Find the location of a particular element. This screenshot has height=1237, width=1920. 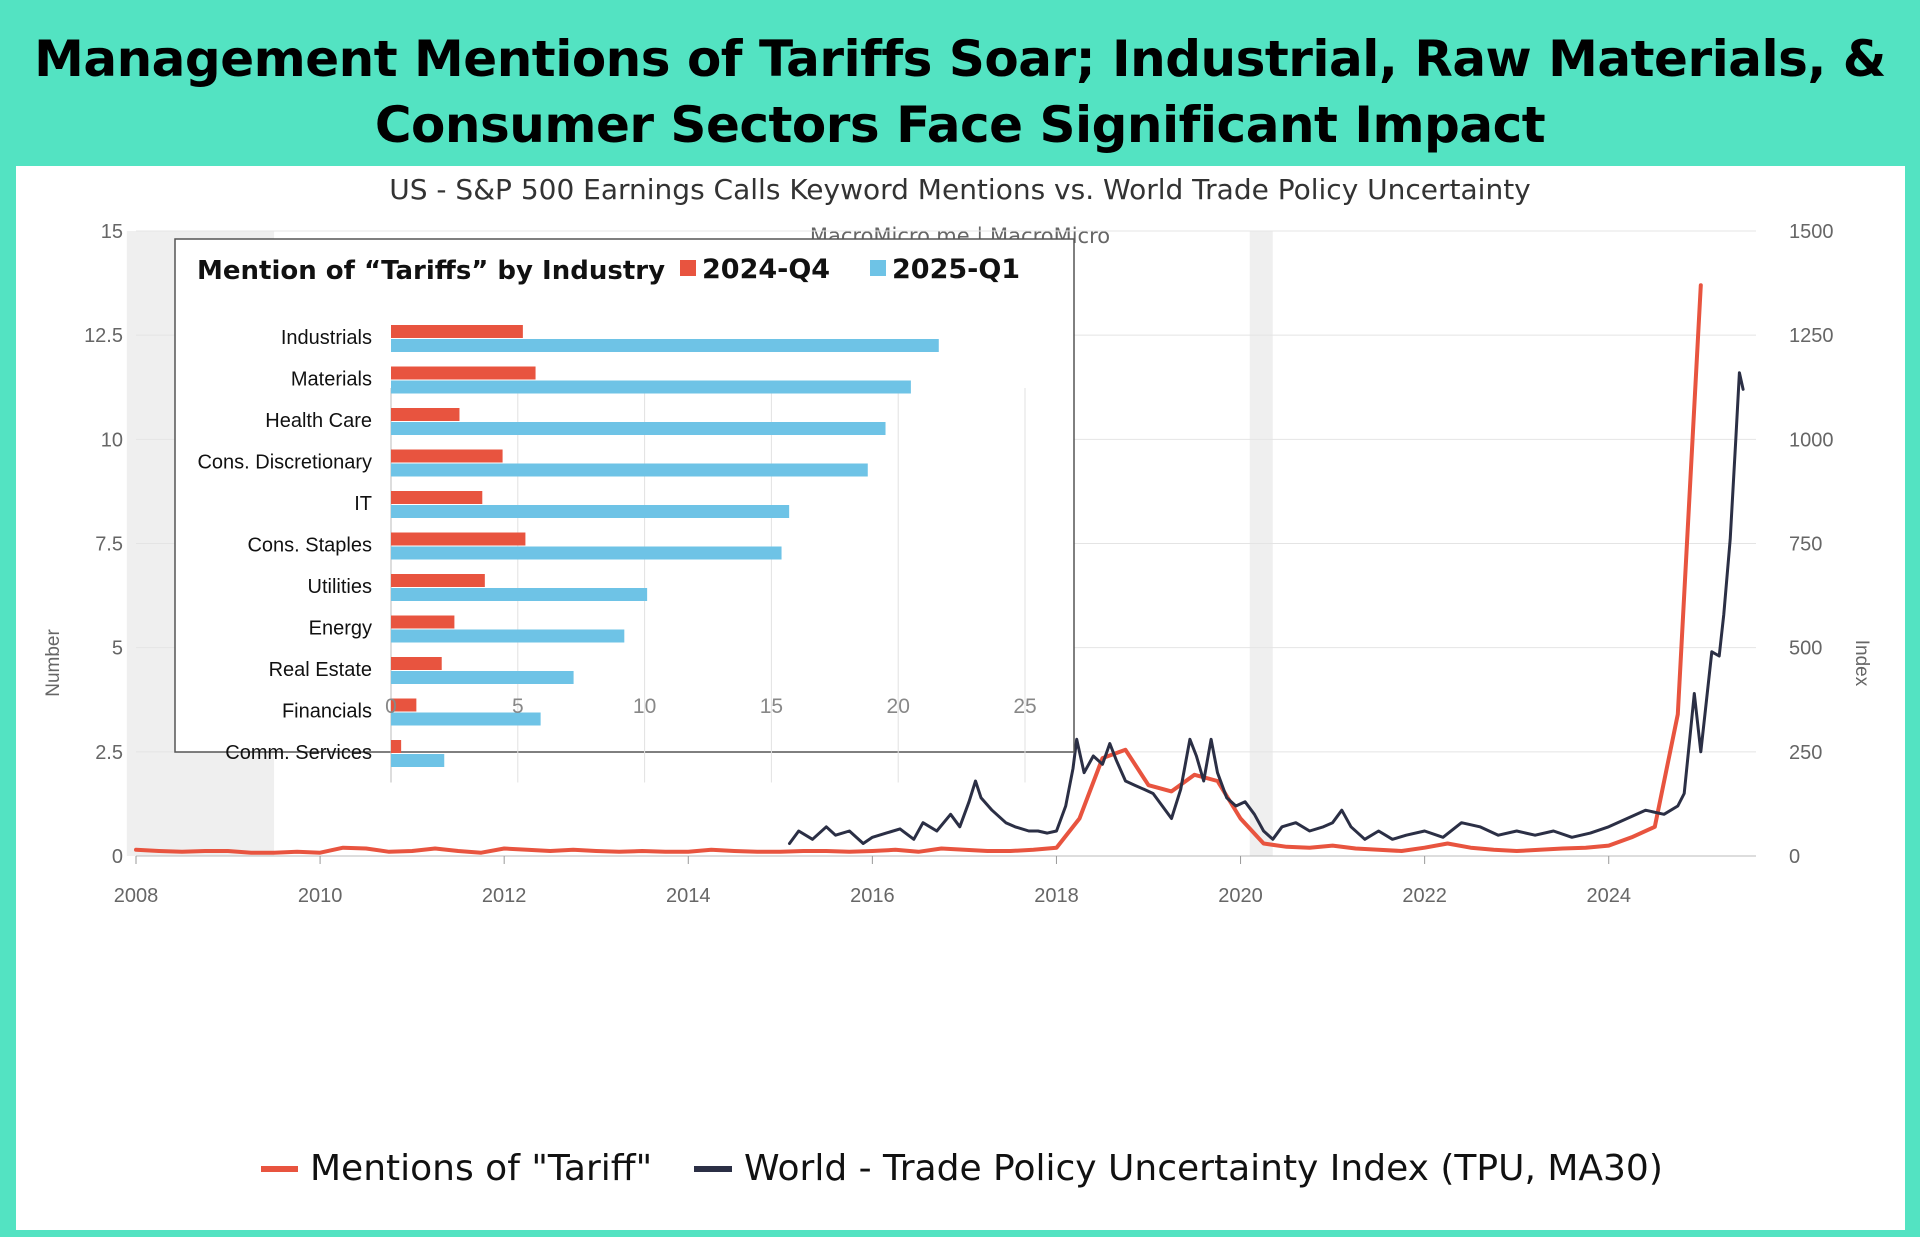

legend-label-2024-q4: 2024-Q4 is located at coordinates (766, 269).